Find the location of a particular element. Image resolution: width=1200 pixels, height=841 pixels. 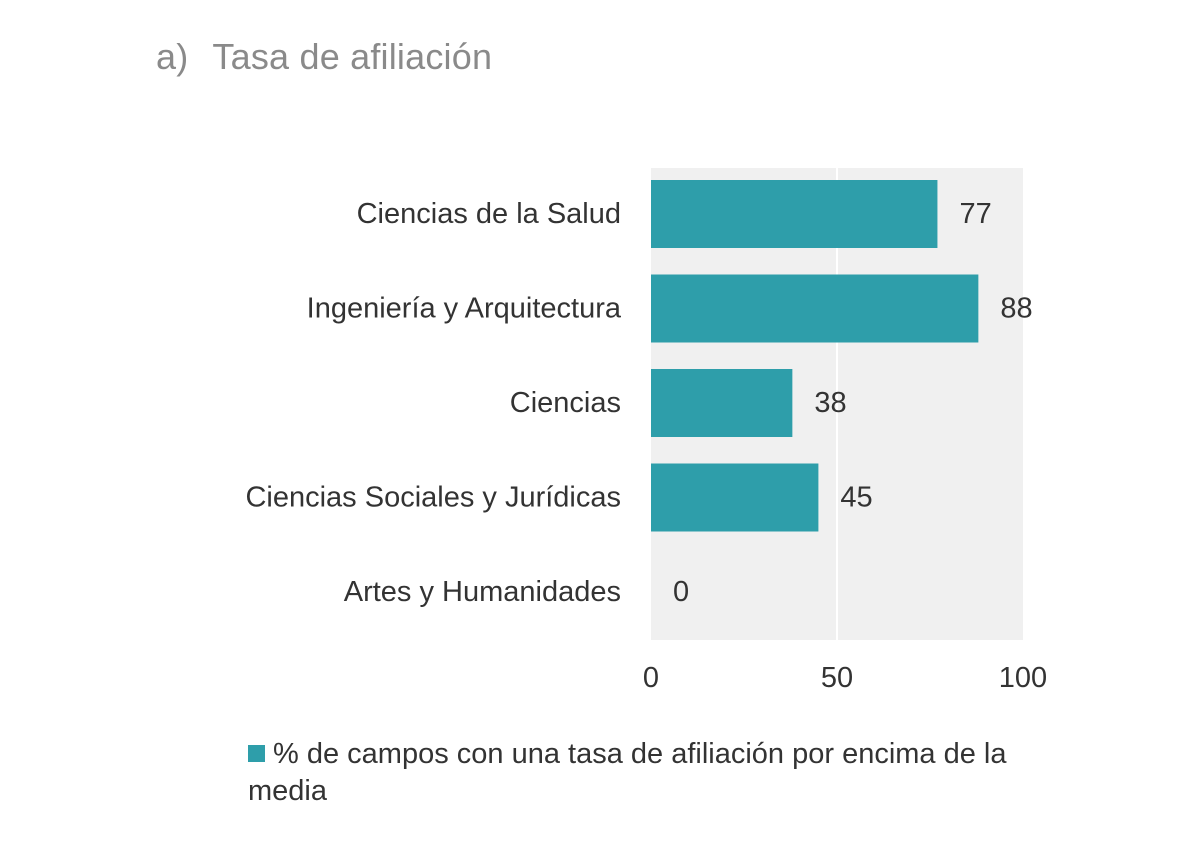

panel-letter: a) is located at coordinates (172, 56).